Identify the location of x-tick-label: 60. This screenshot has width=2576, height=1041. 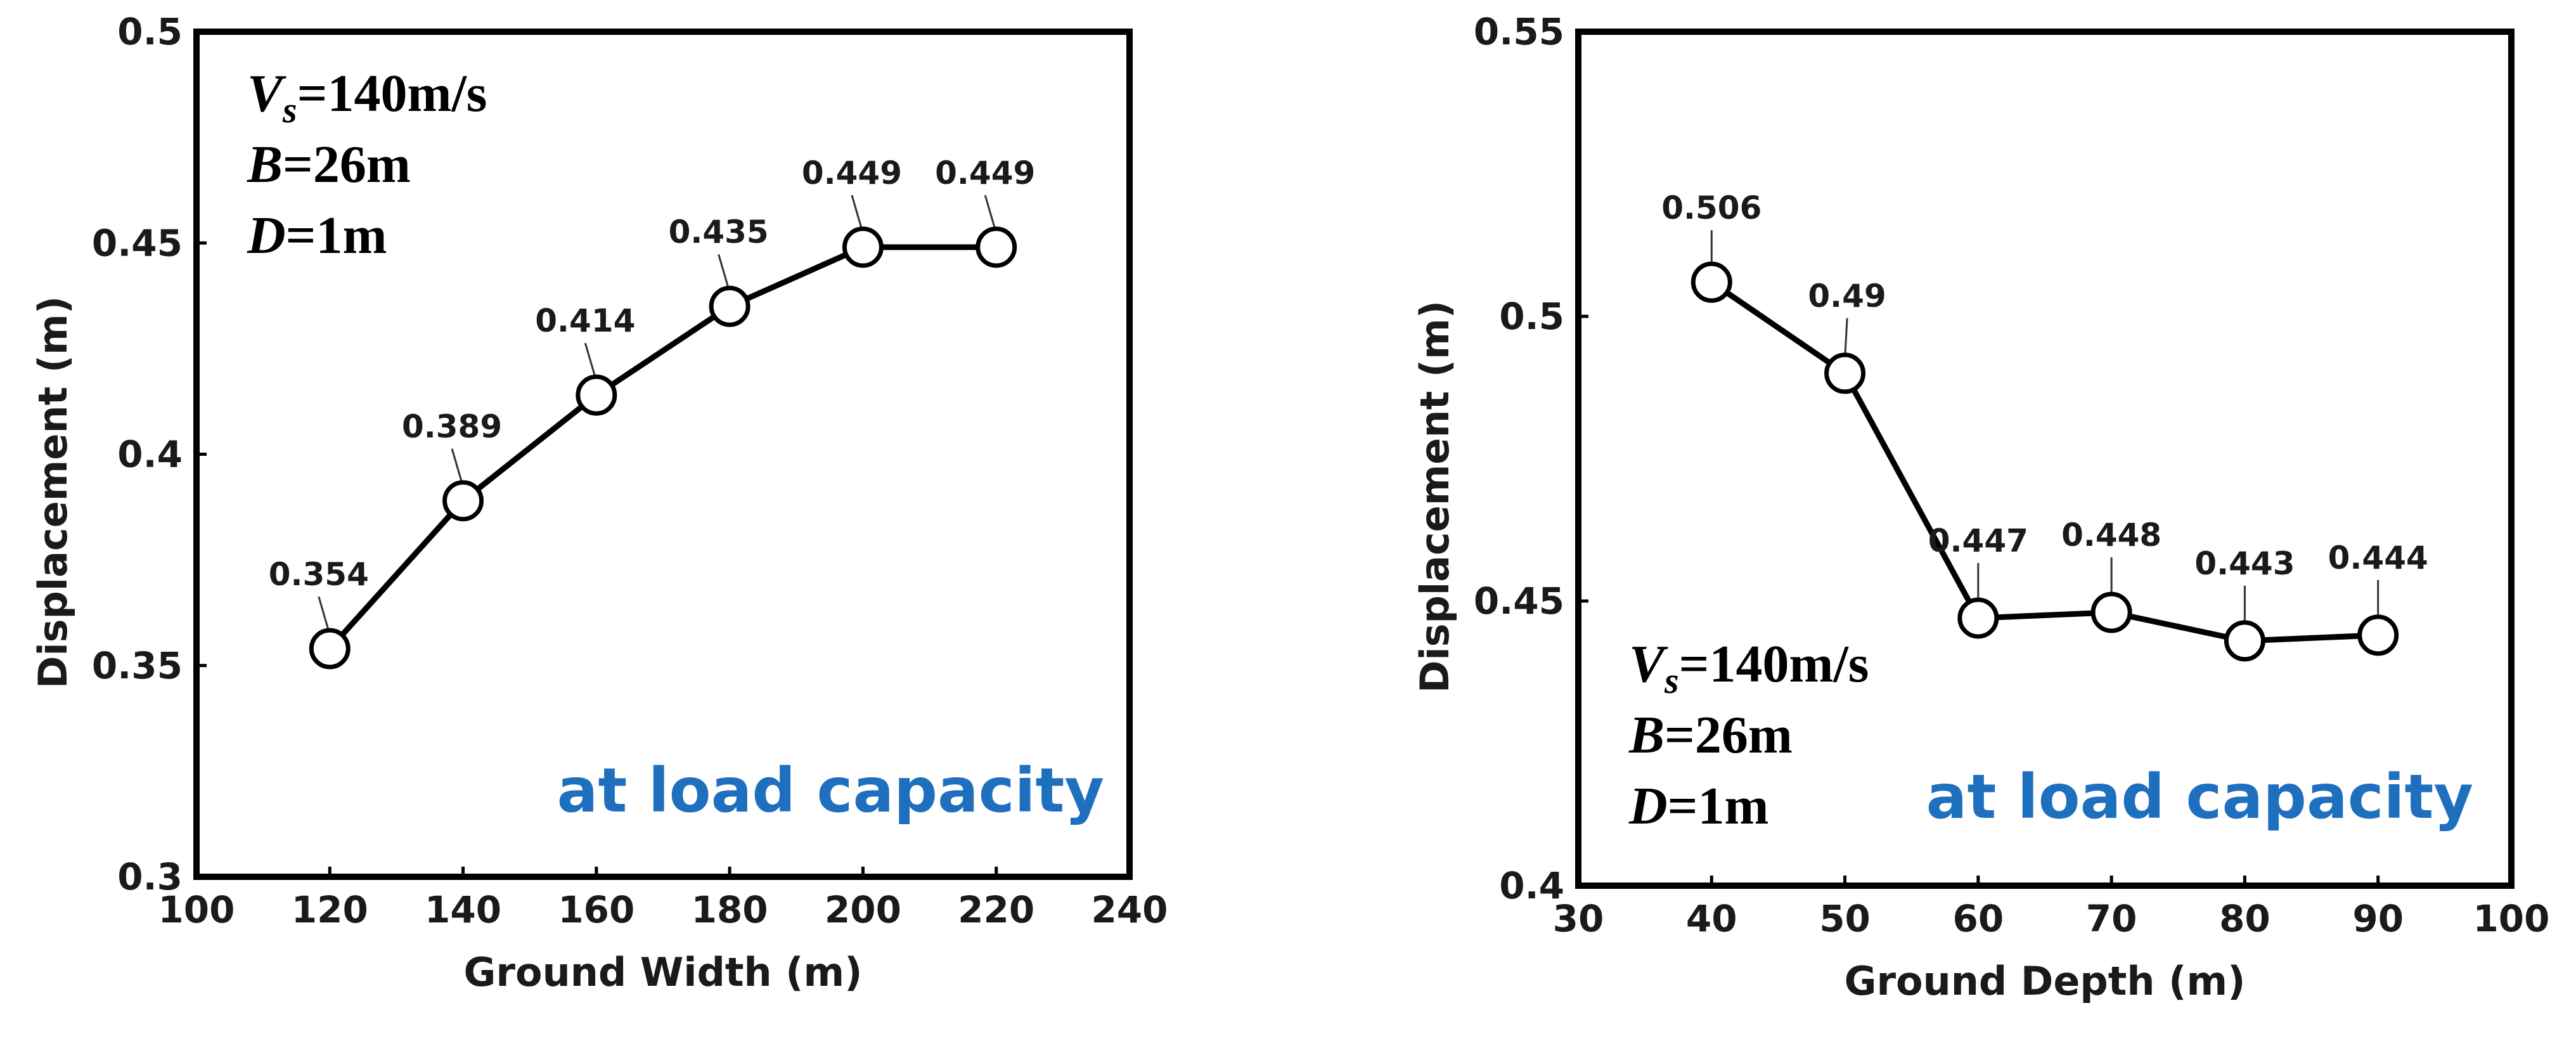
(1978, 918).